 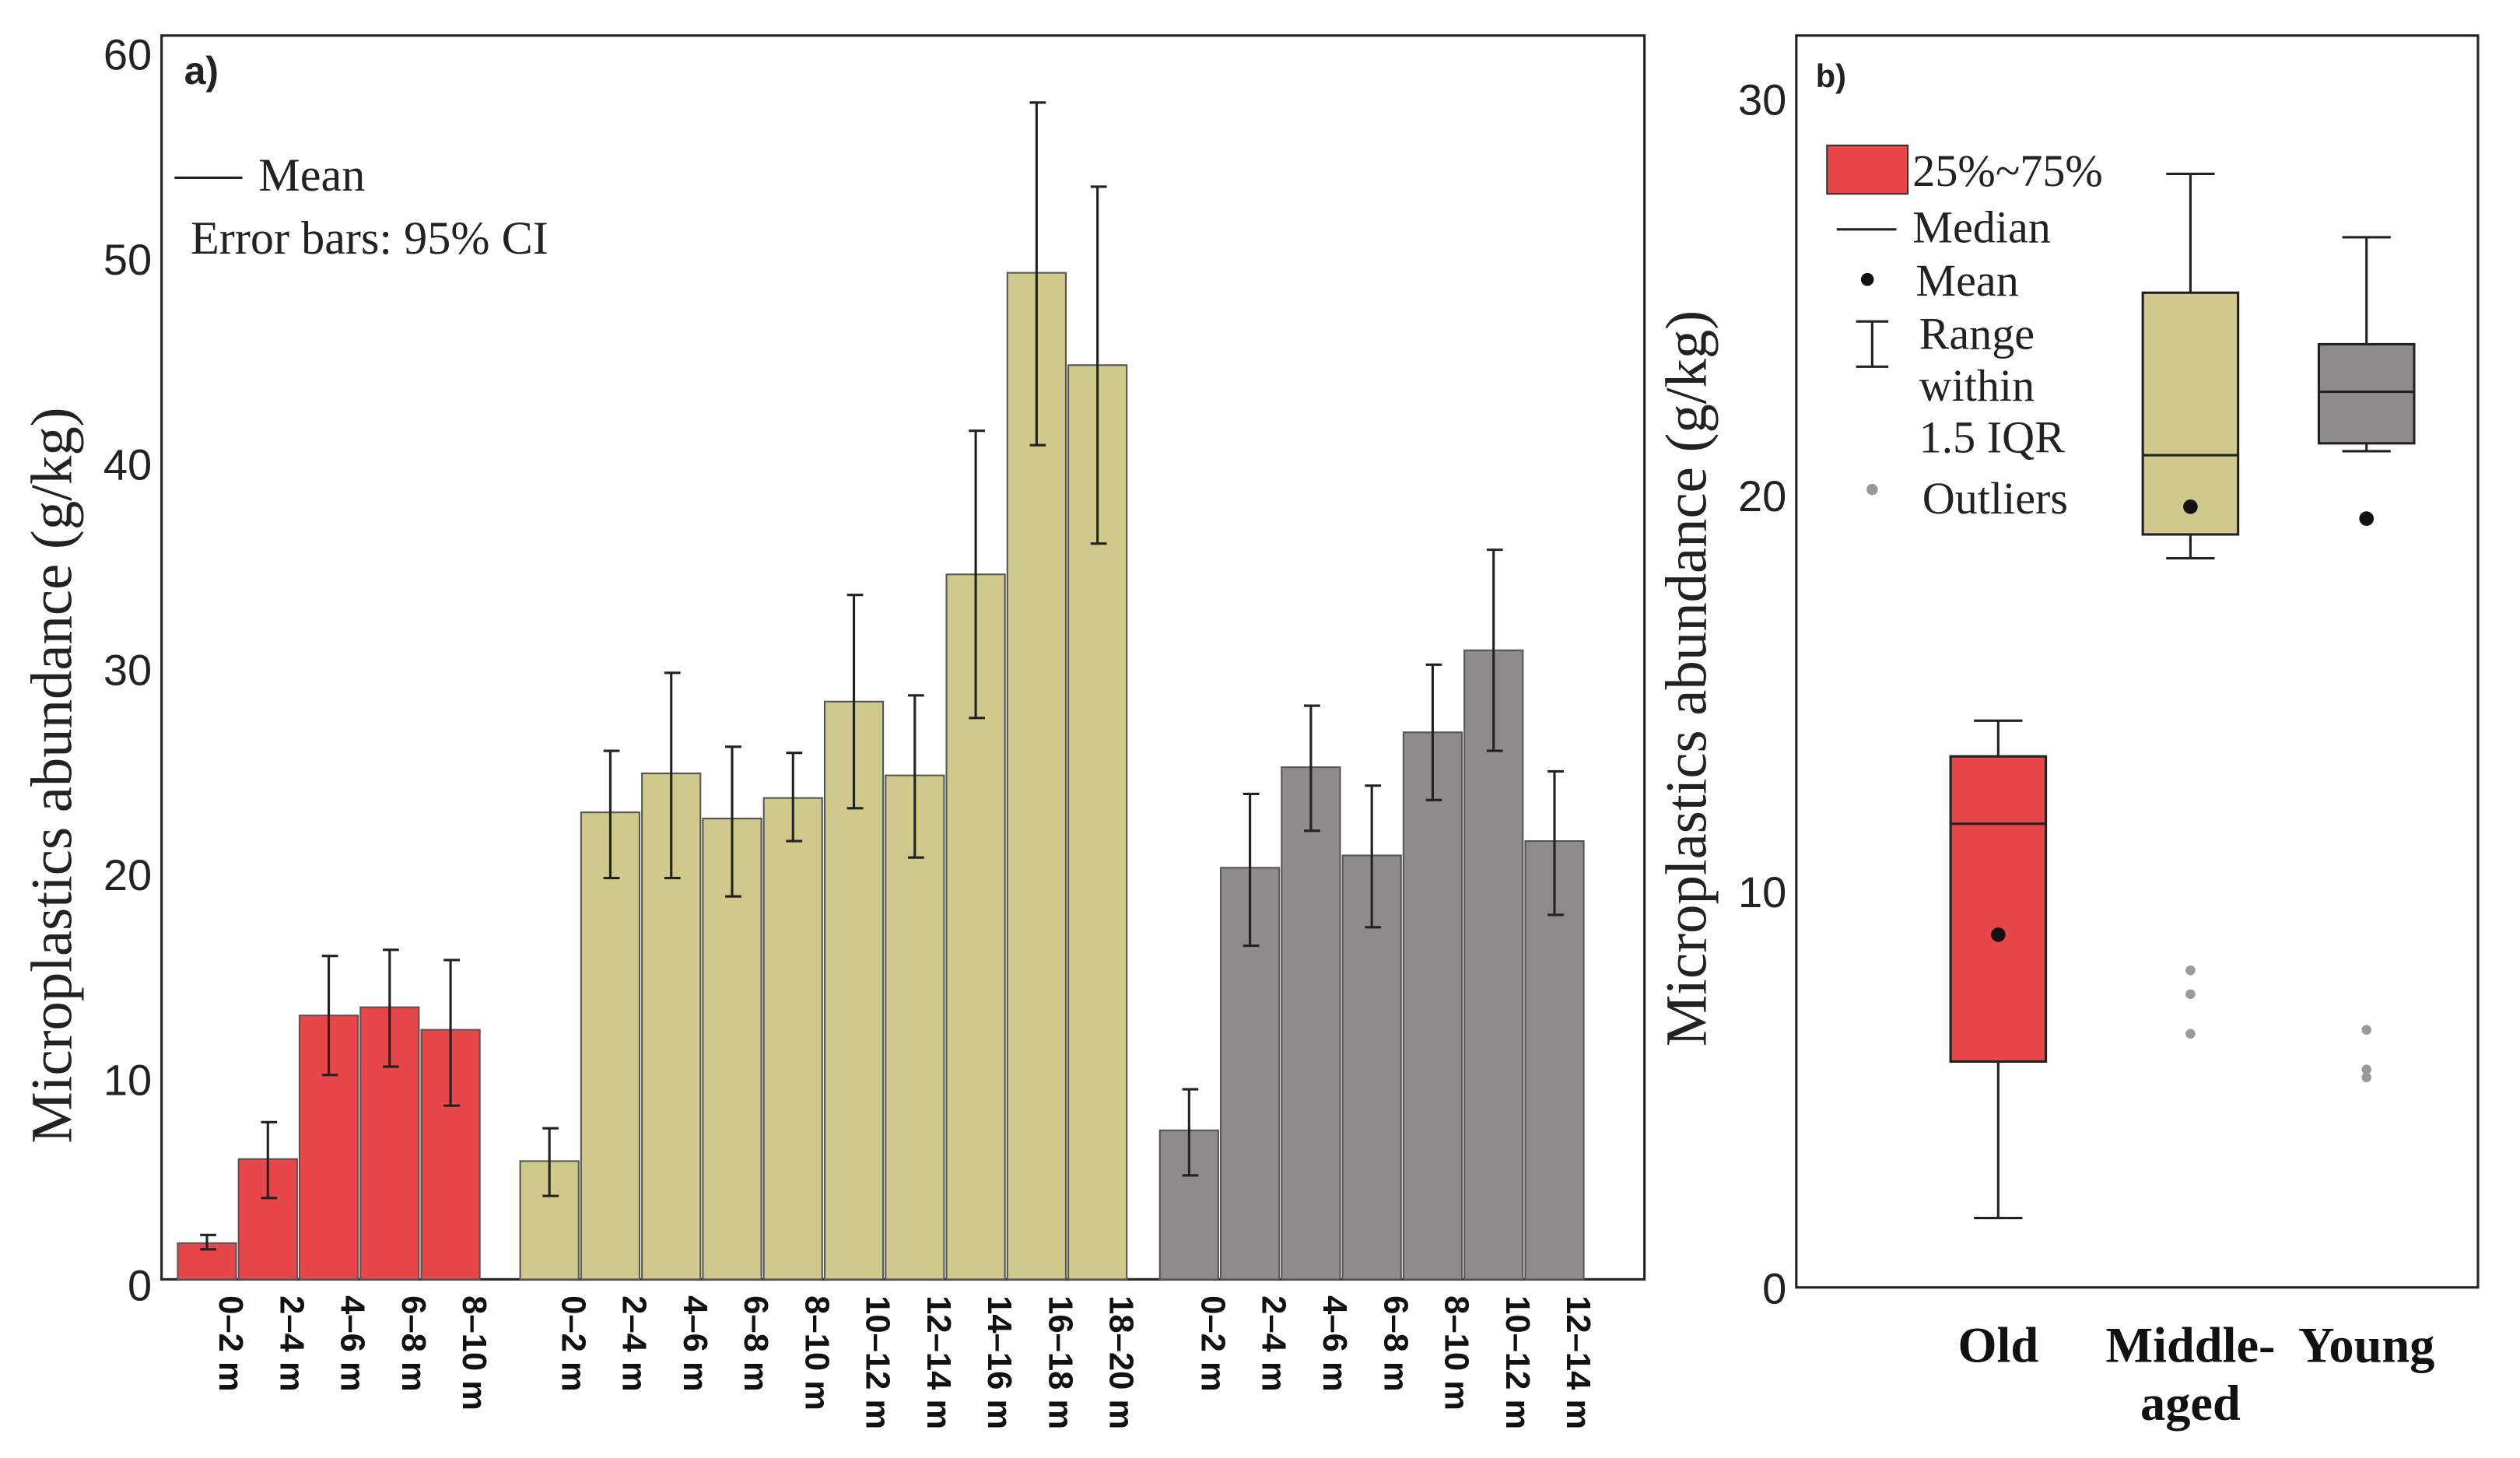 I want to click on x-category-label: Middle-, so click(x=2190, y=1345).